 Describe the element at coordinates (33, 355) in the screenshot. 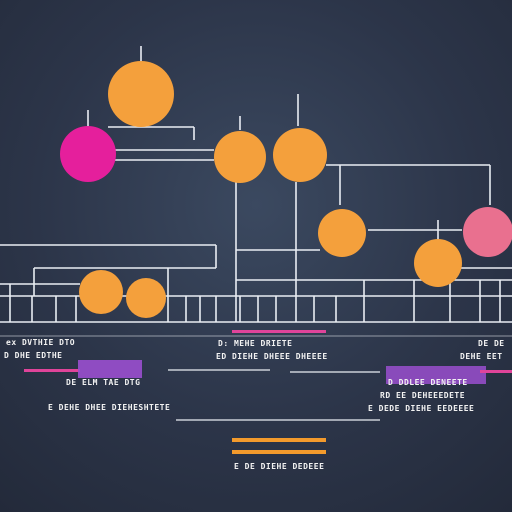

I see `label: D DHE EDTHE` at that location.